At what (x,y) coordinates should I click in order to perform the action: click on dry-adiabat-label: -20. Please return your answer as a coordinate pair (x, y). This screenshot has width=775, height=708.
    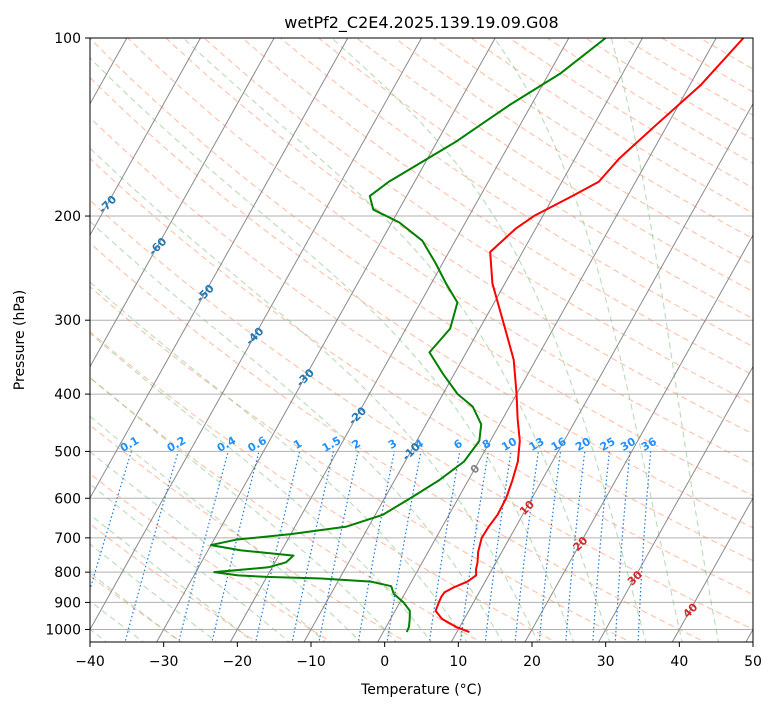
    Looking at the image, I should click on (357, 415).